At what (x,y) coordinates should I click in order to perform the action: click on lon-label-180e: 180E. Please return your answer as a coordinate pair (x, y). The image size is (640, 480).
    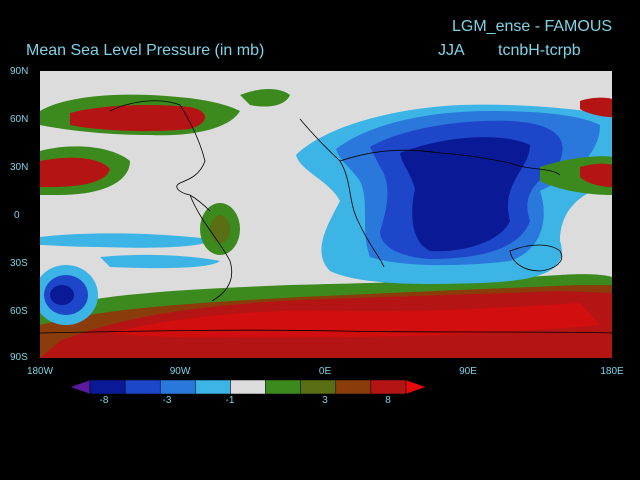
    Looking at the image, I should click on (612, 371).